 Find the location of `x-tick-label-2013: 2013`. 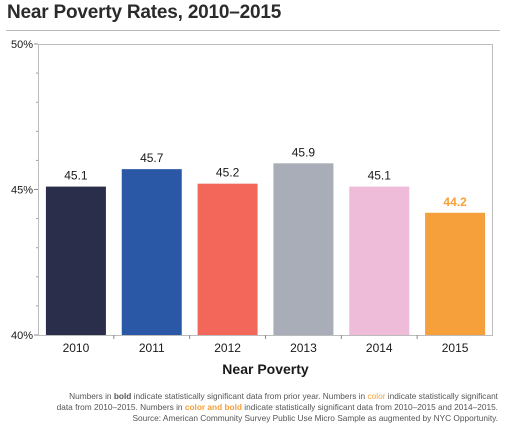

x-tick-label-2013: 2013 is located at coordinates (303, 348).